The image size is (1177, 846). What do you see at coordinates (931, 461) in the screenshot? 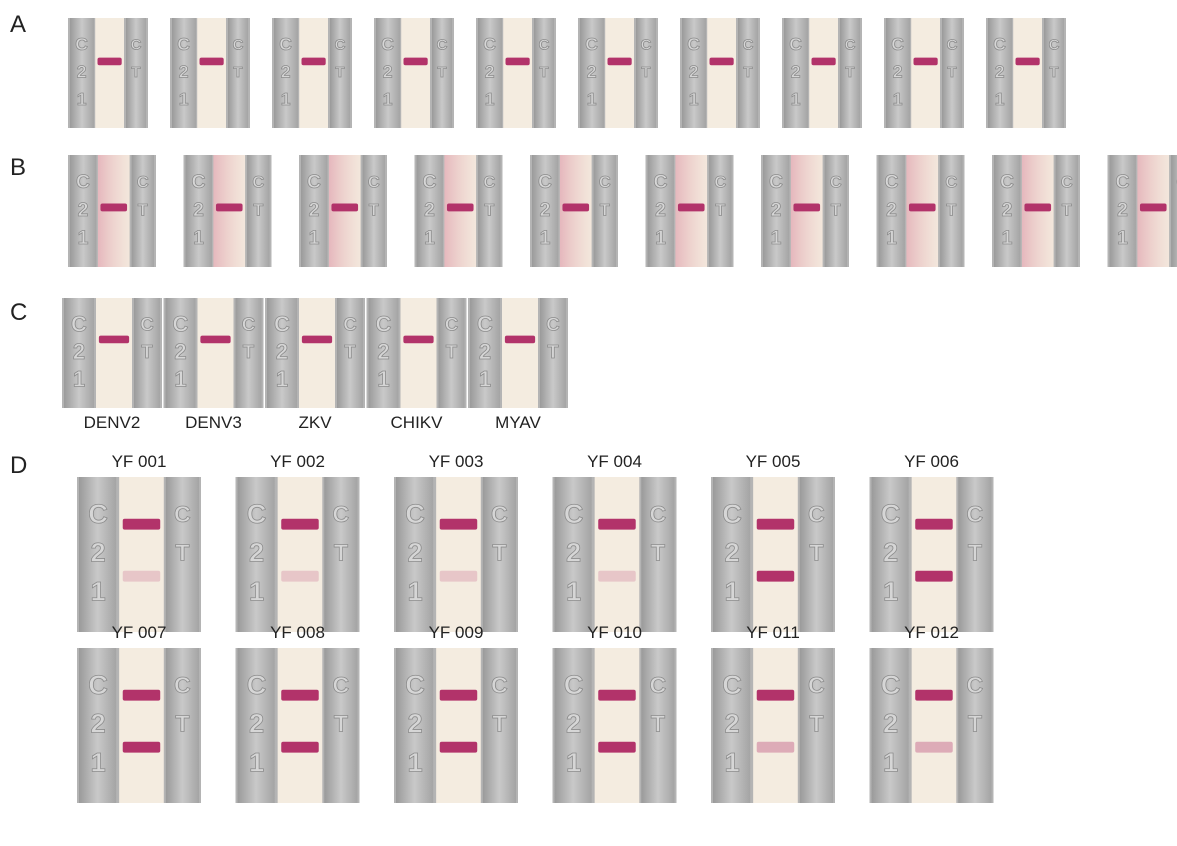
I see `sample-label: YF 006` at bounding box center [931, 461].